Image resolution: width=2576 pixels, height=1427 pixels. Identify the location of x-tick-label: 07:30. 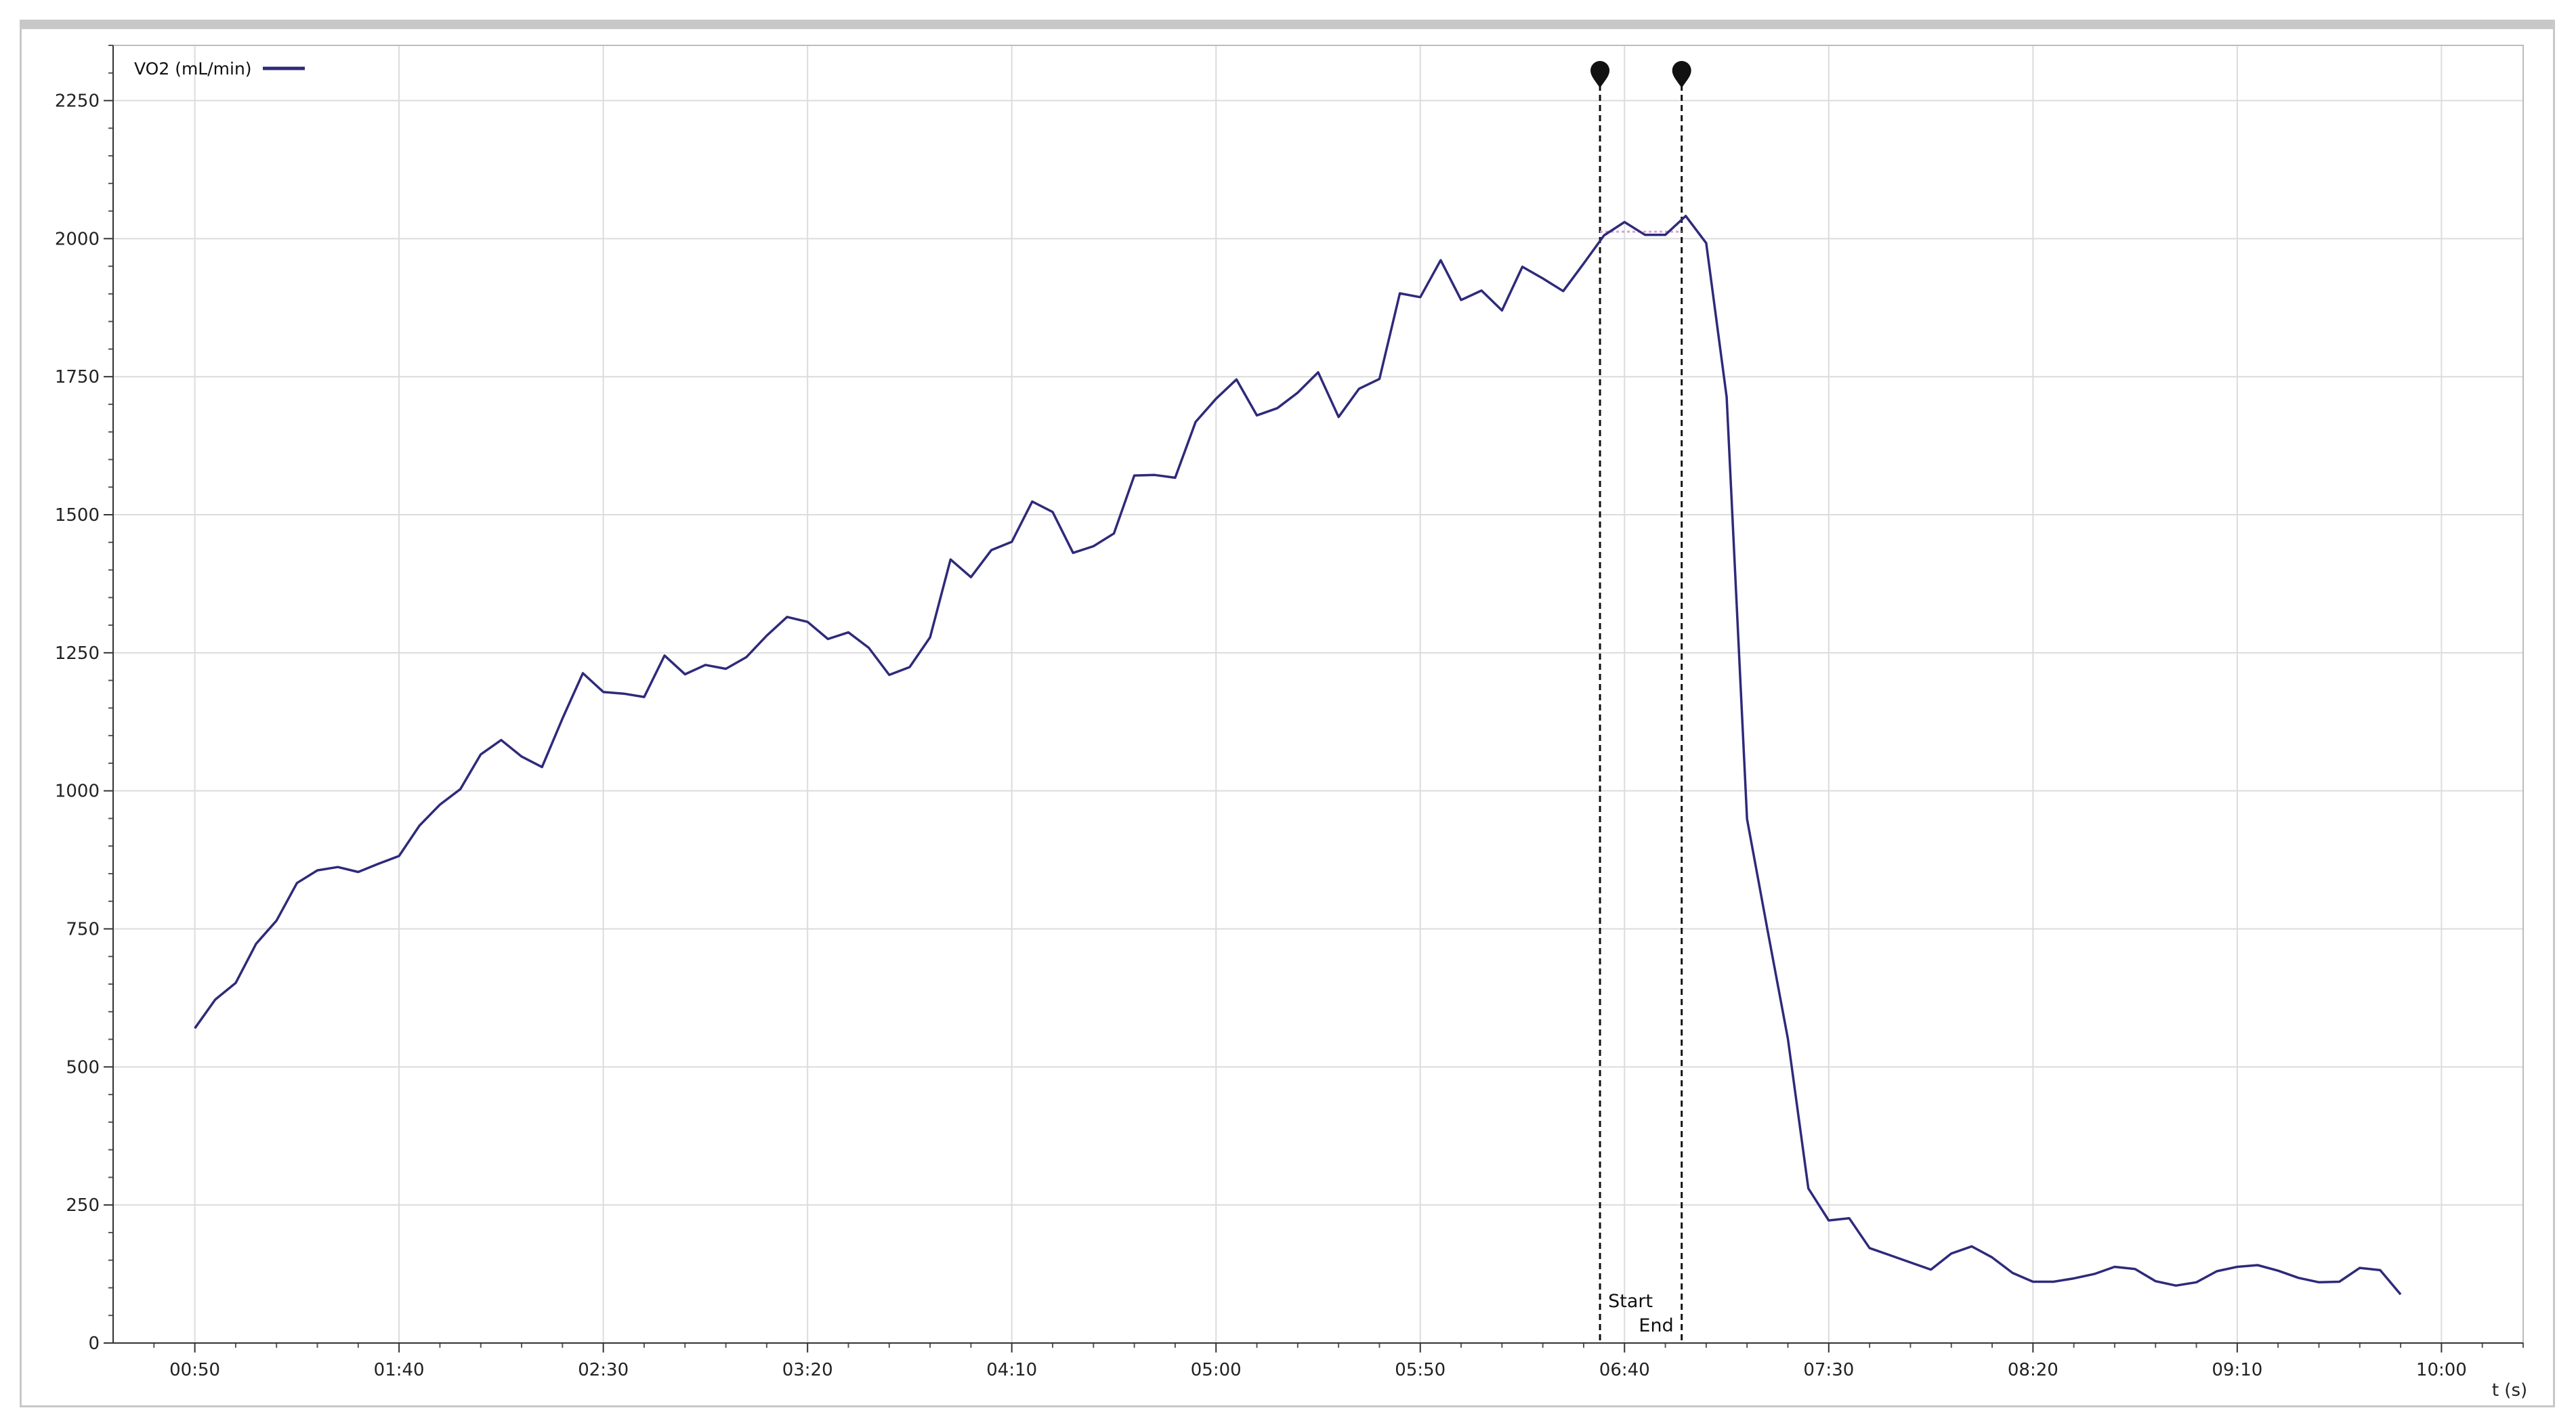
(1829, 1370).